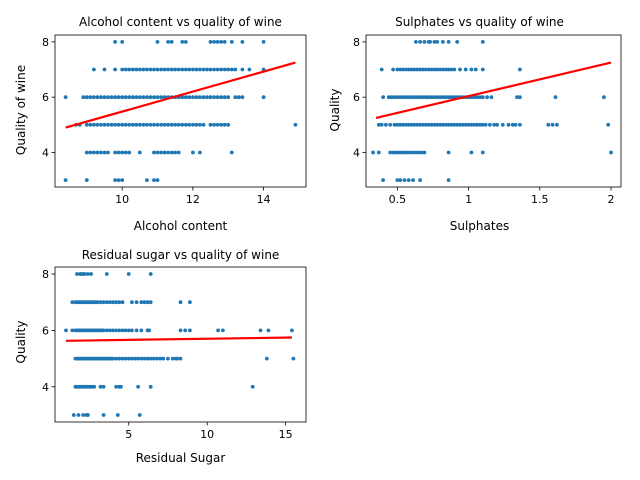 Image resolution: width=640 pixels, height=480 pixels. I want to click on sugar-ytick-label: 4, so click(45, 387).